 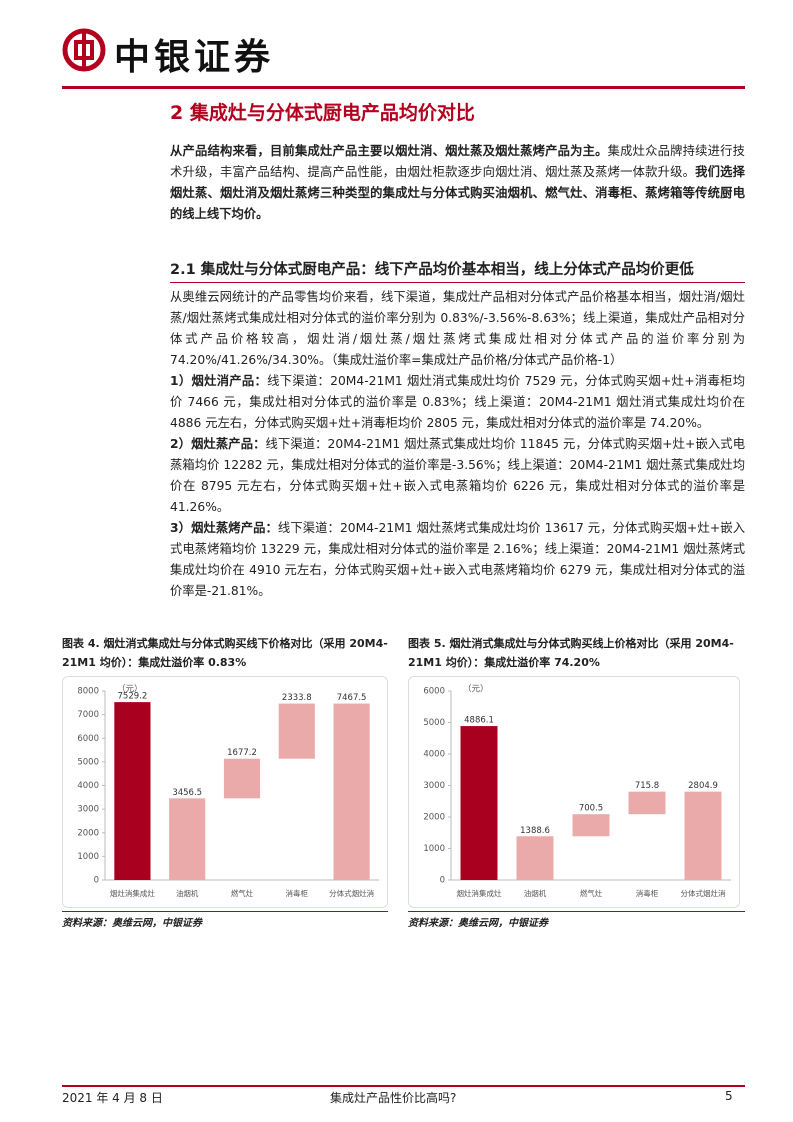 I want to click on section-title: 2 集成灶与分体式厨电产品均价对比, so click(x=322, y=113).